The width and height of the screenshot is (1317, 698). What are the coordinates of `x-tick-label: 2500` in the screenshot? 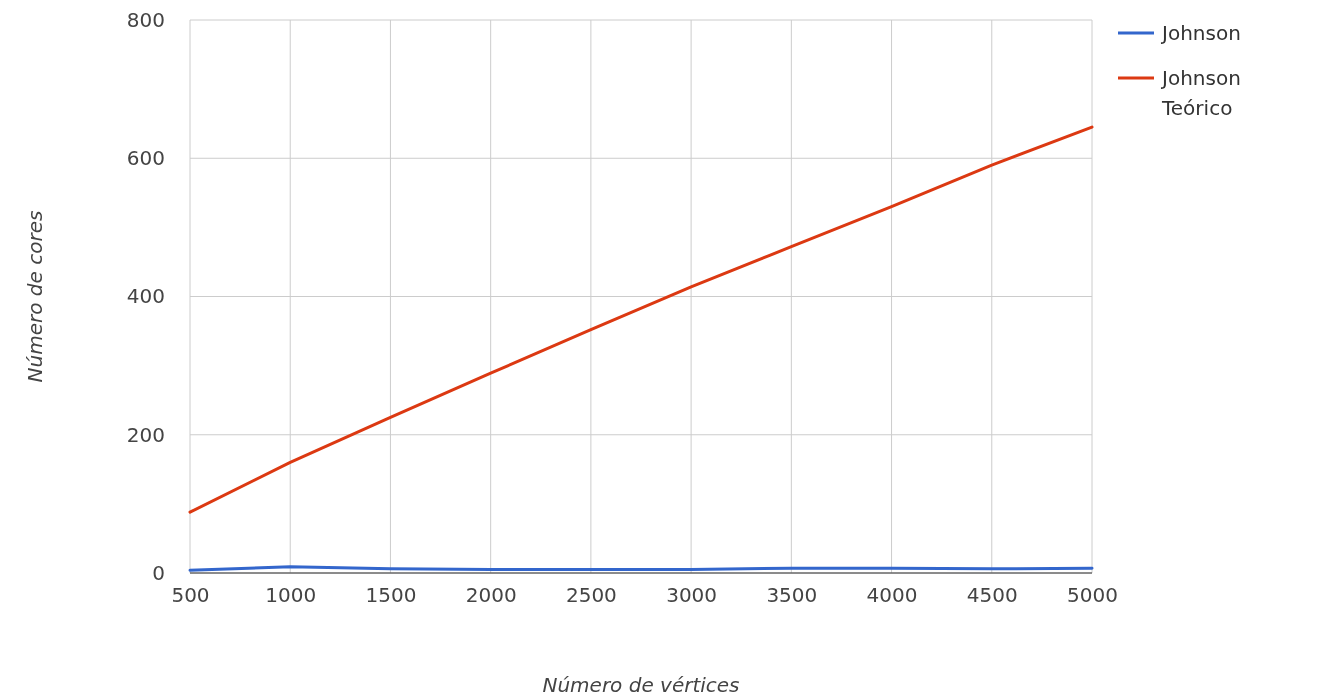 It's located at (591, 595).